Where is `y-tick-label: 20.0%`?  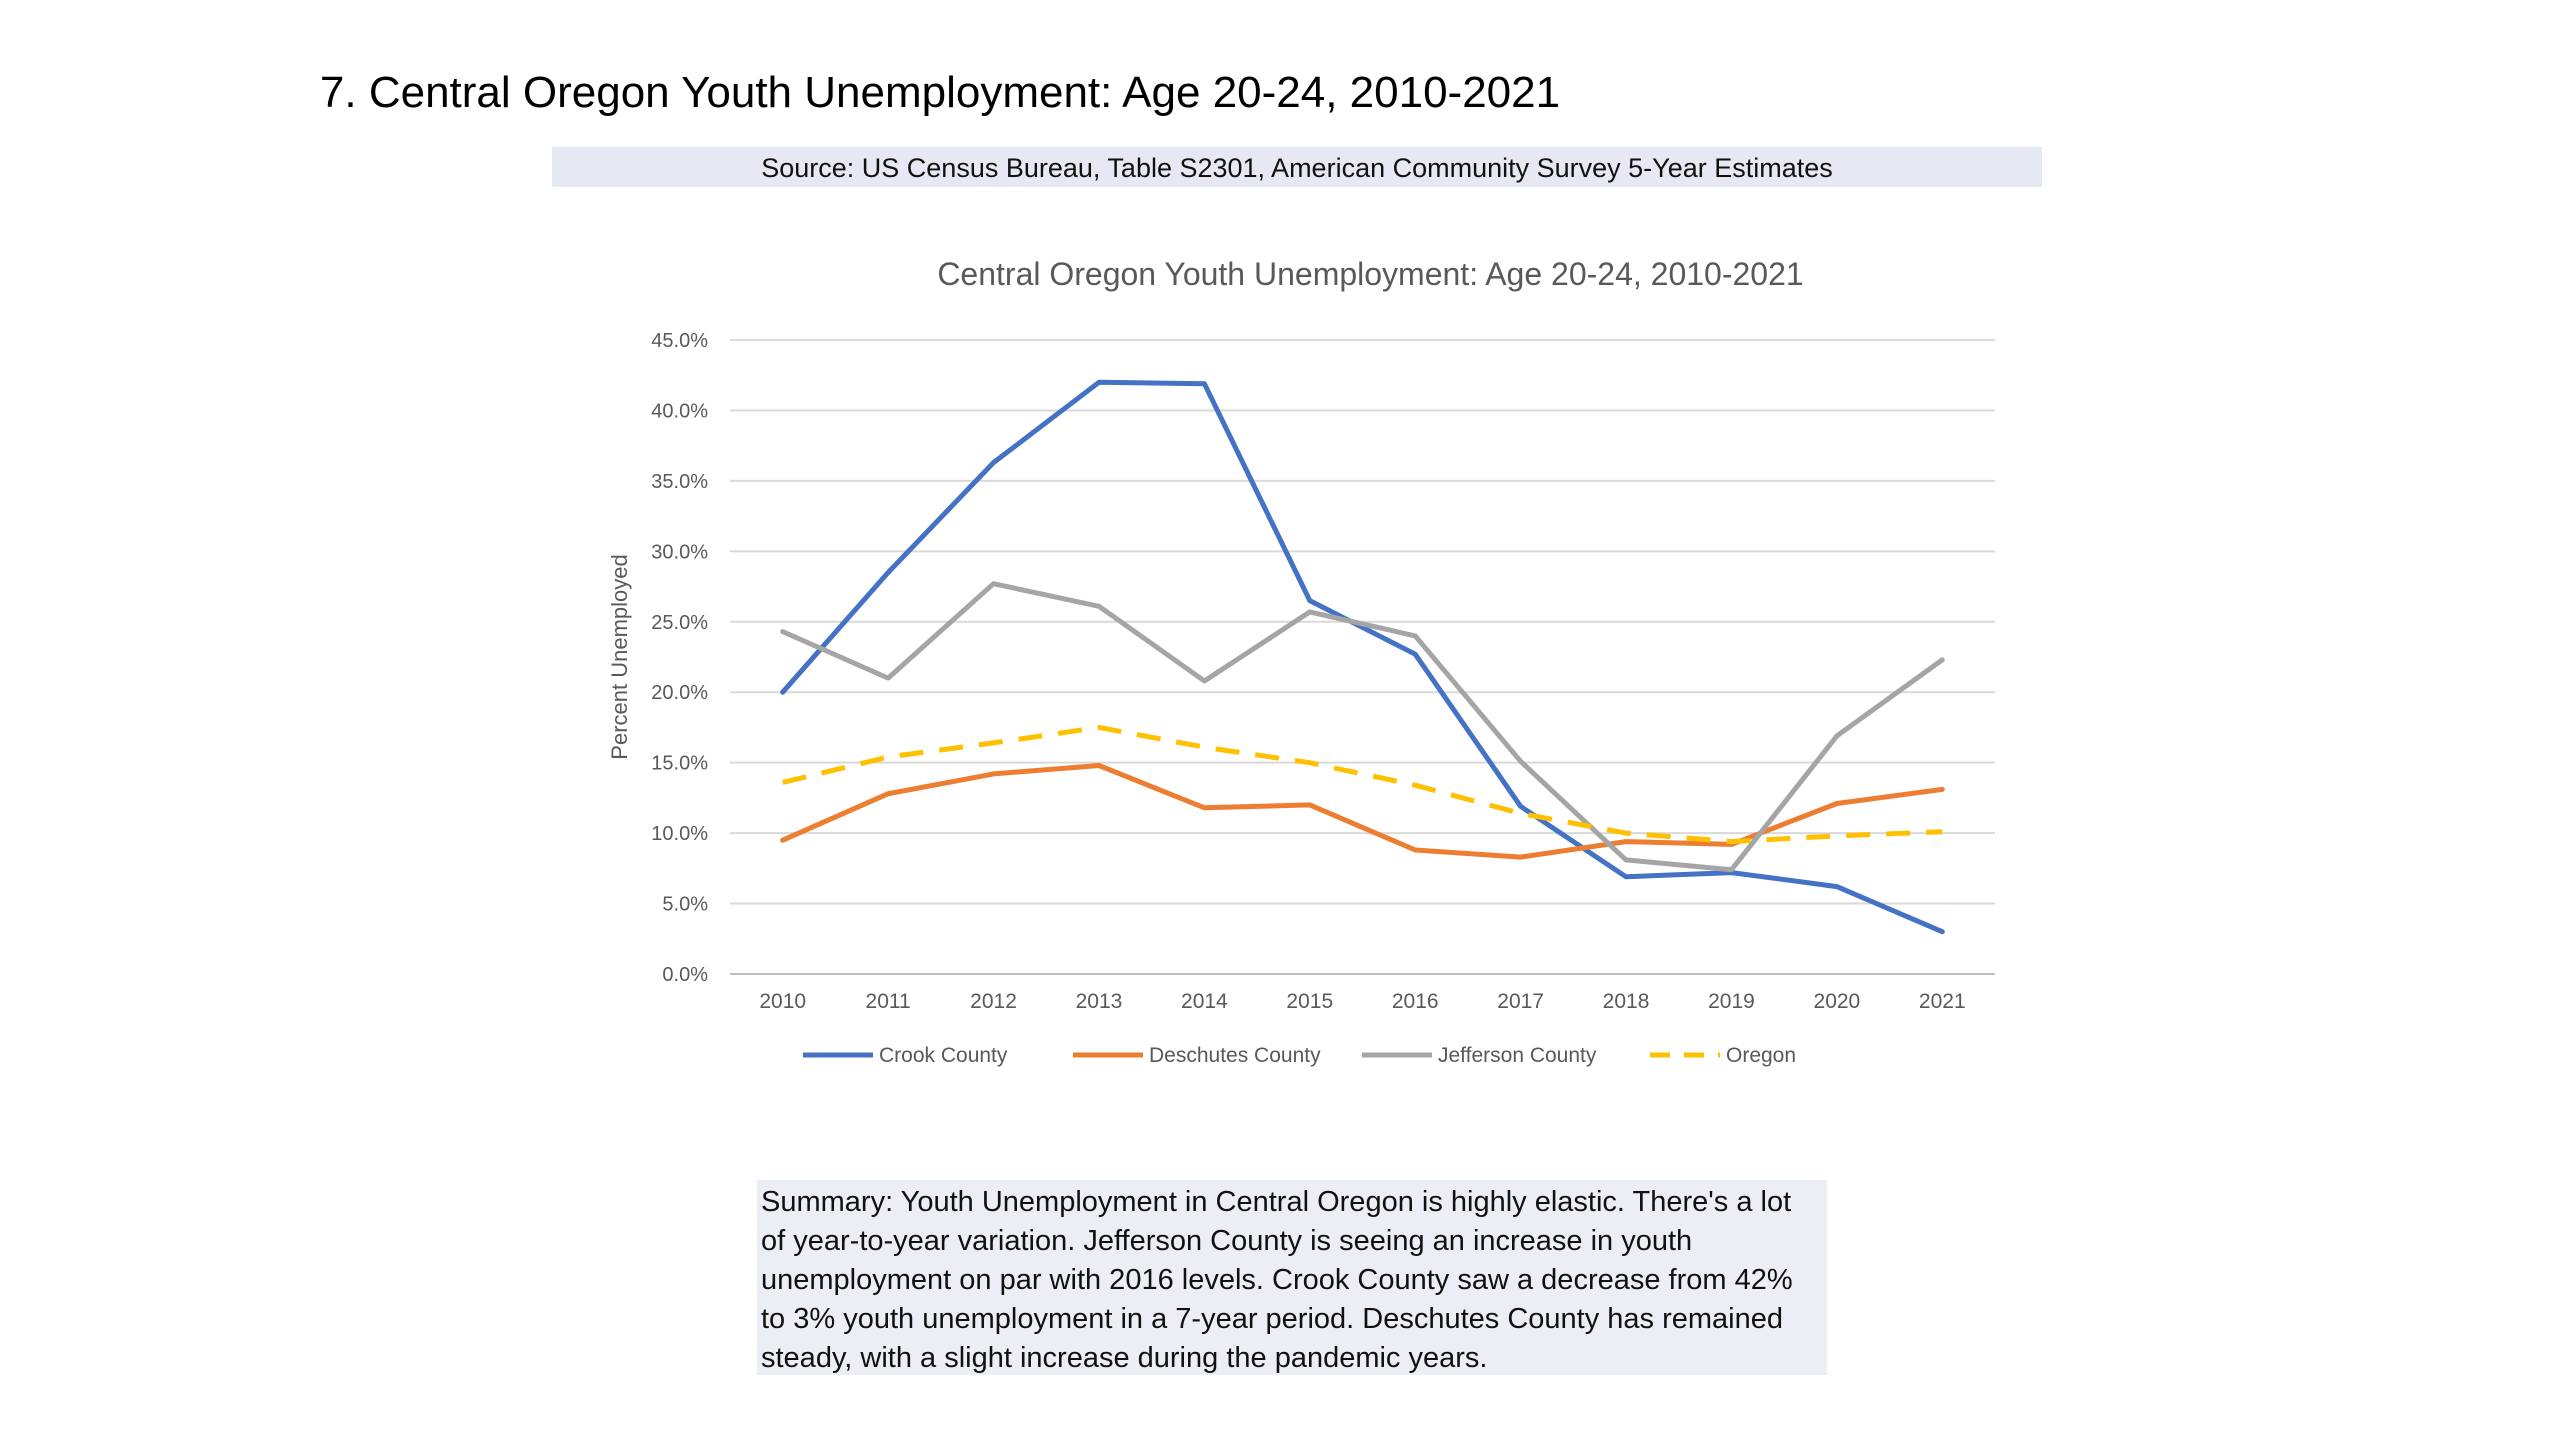 y-tick-label: 20.0% is located at coordinates (679, 693).